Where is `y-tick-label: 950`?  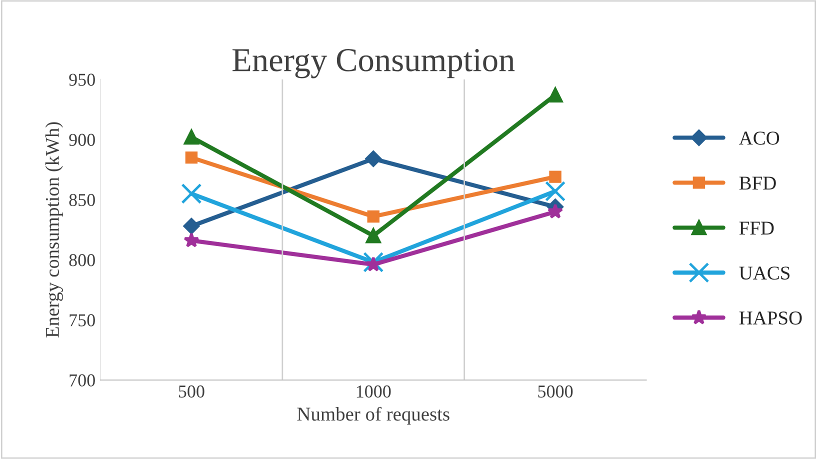 y-tick-label: 950 is located at coordinates (82, 80).